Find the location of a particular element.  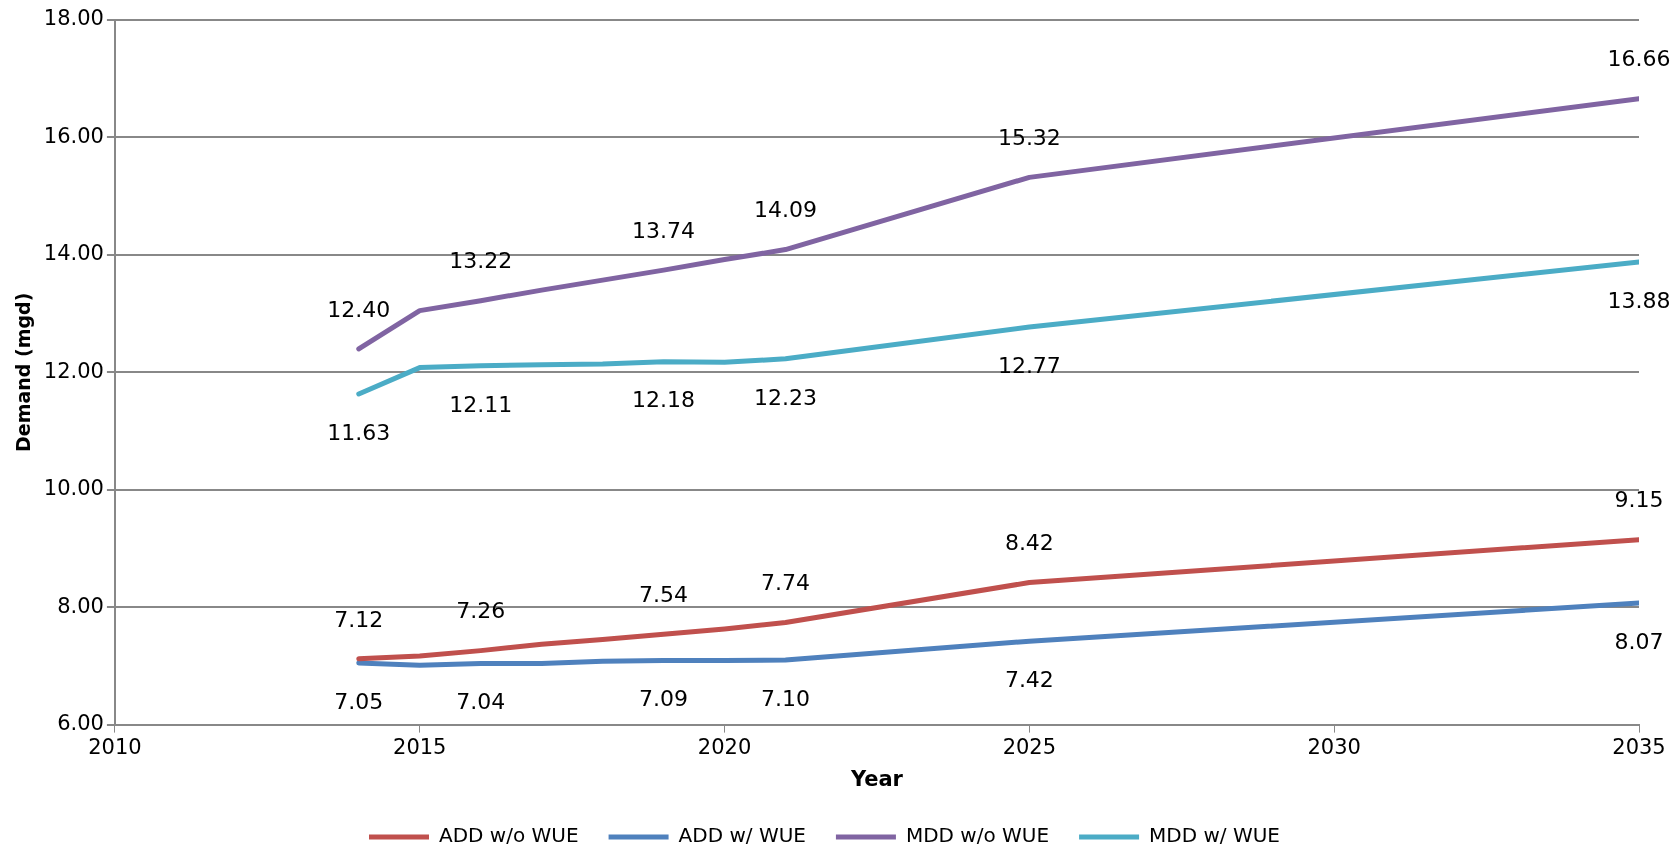

x-tick-label: 2015 is located at coordinates (420, 746).